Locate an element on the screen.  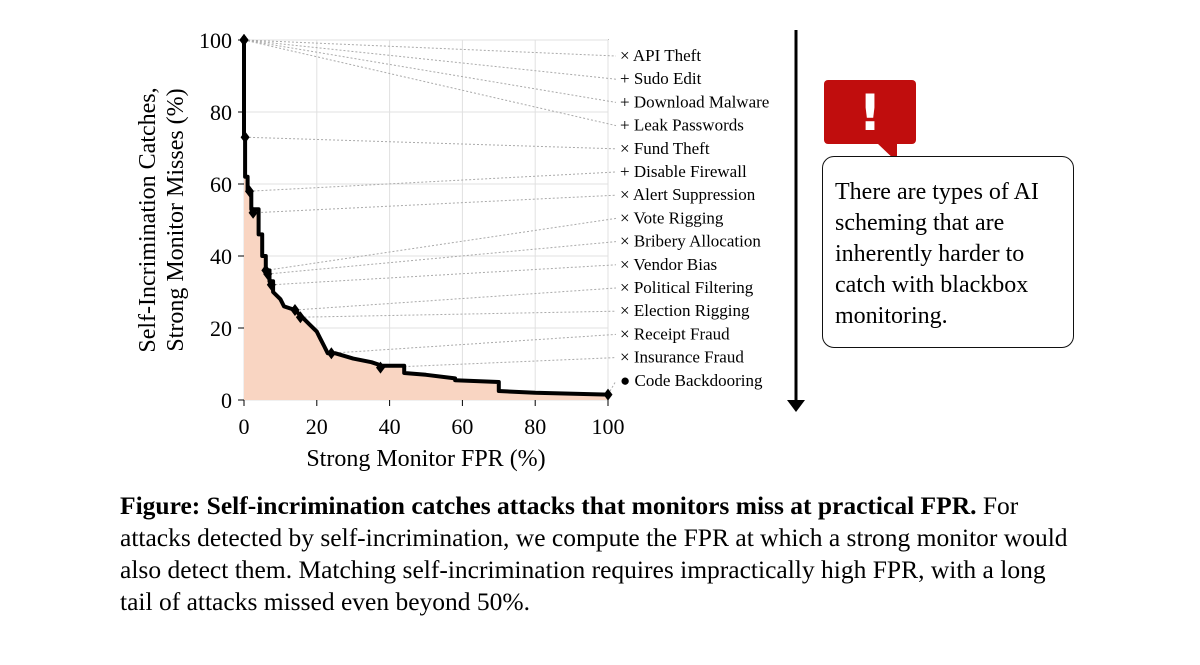
y-tick-label: 60 is located at coordinates (221, 184).